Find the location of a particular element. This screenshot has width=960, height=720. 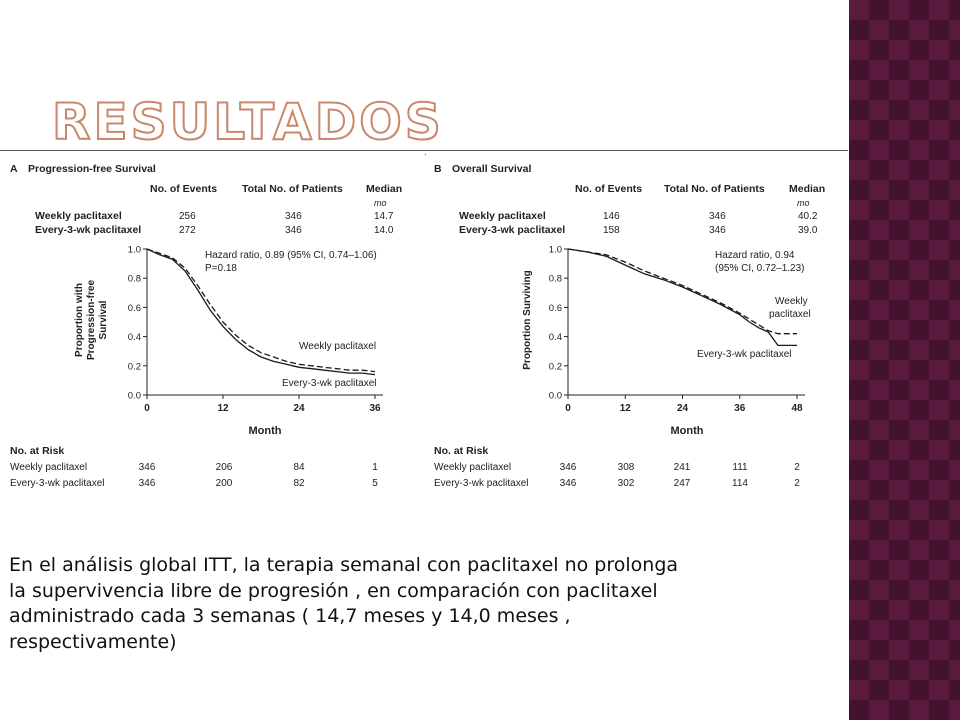

panel-b-header-events: No. of Events is located at coordinates (608, 189).